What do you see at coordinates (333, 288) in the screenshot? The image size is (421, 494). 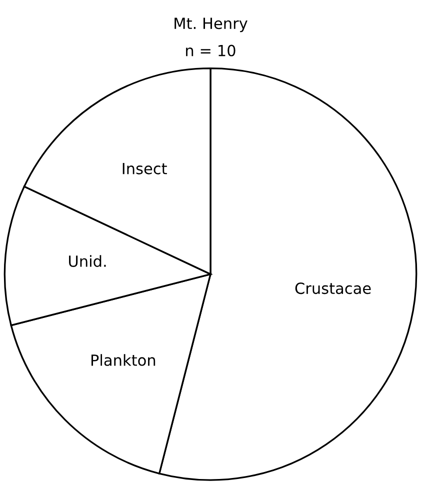 I see `slice-label: Crustacae` at bounding box center [333, 288].